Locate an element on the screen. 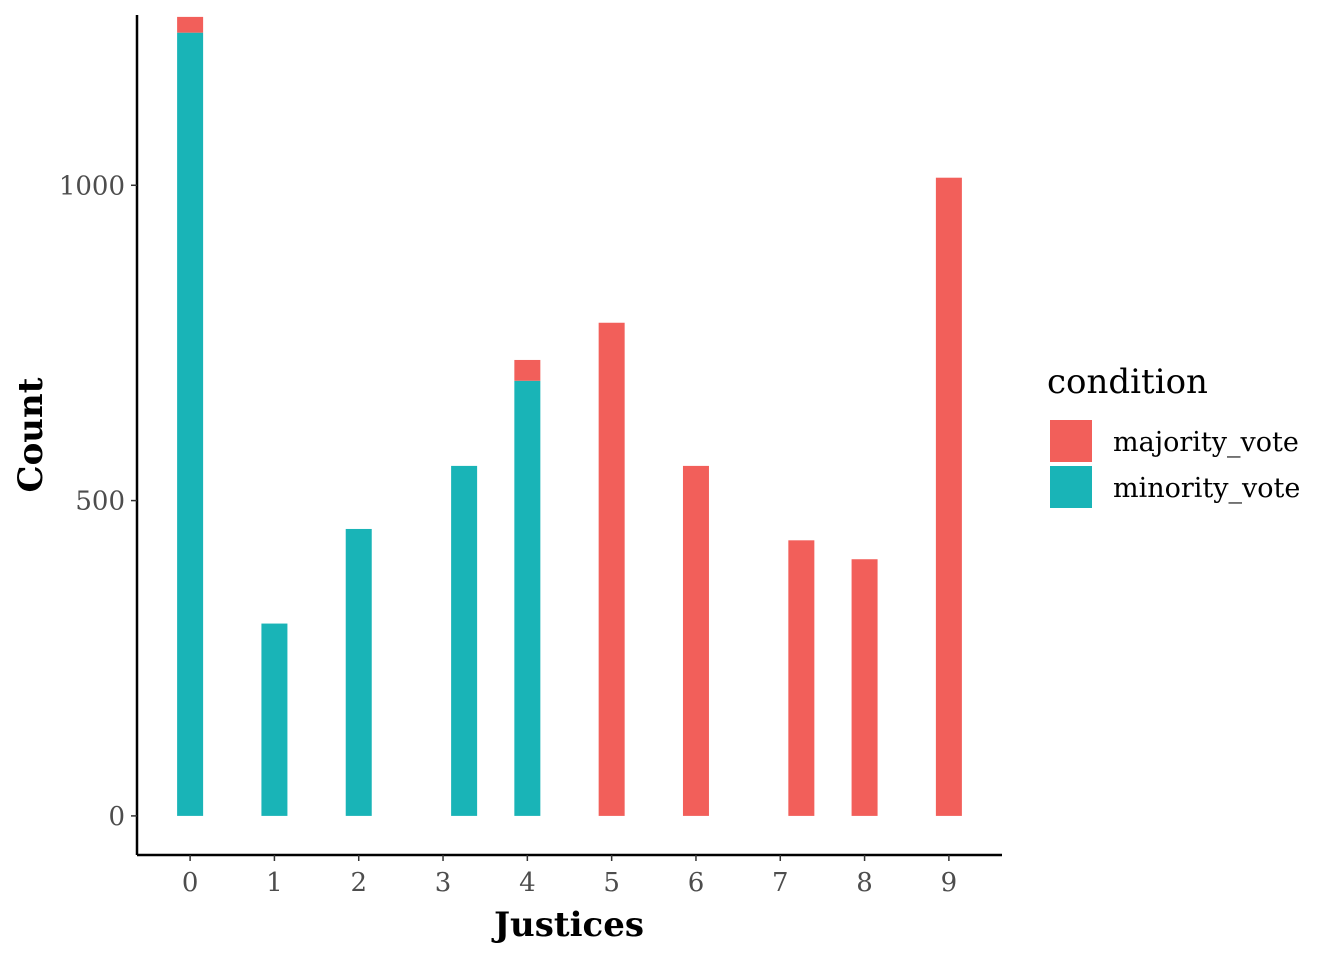  x-tick-label: 9 is located at coordinates (949, 883).